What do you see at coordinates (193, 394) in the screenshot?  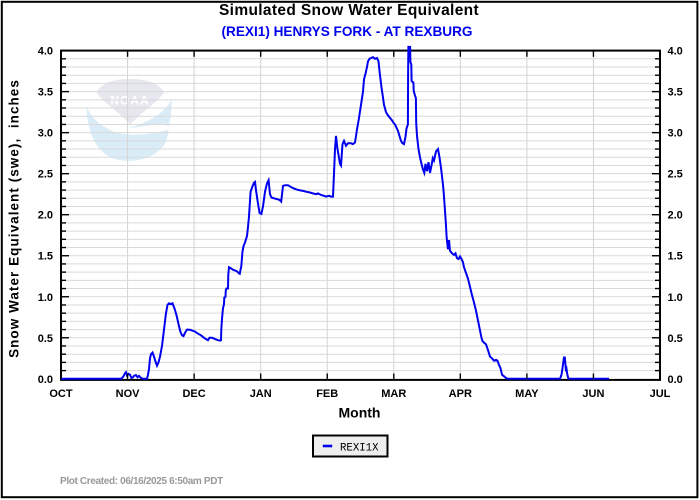 I see `svg-text: DEC` at bounding box center [193, 394].